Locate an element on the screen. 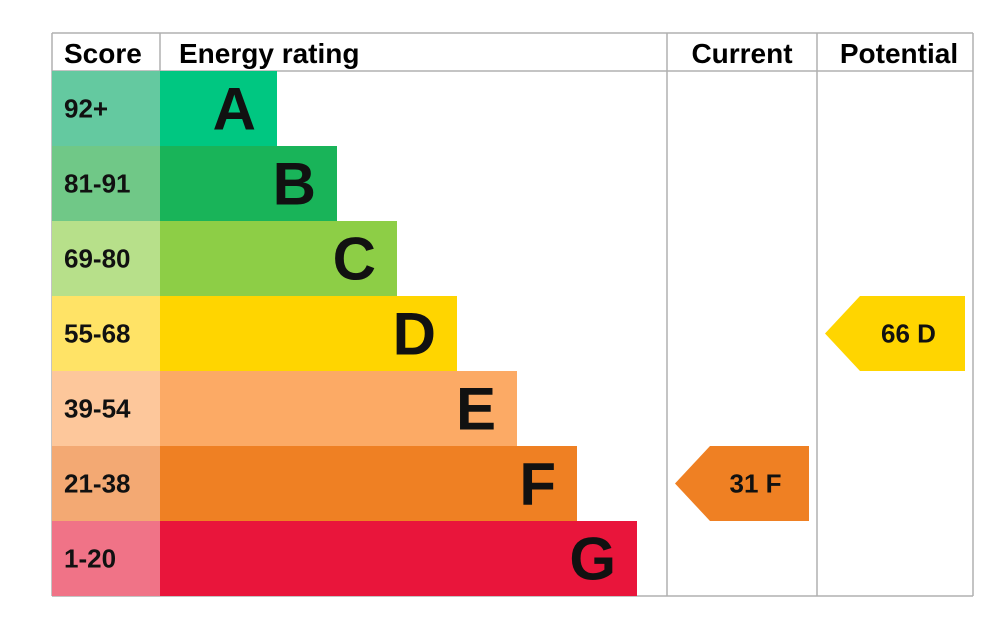  band-letter-e: E is located at coordinates (476, 409).